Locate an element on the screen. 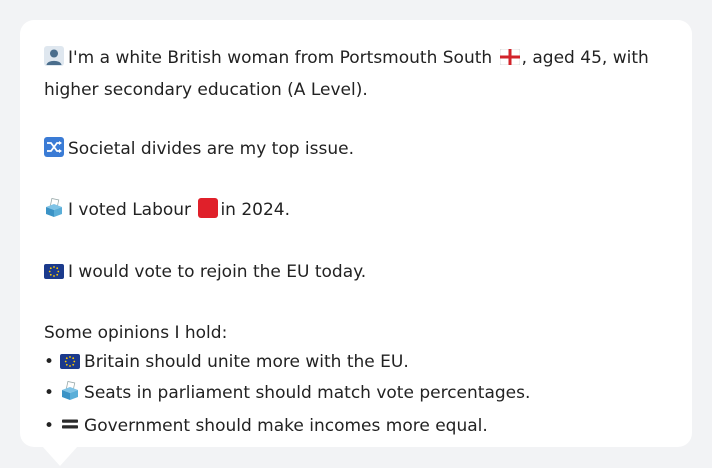  vote-history: I voted Labour in 2024. is located at coordinates (356, 212).